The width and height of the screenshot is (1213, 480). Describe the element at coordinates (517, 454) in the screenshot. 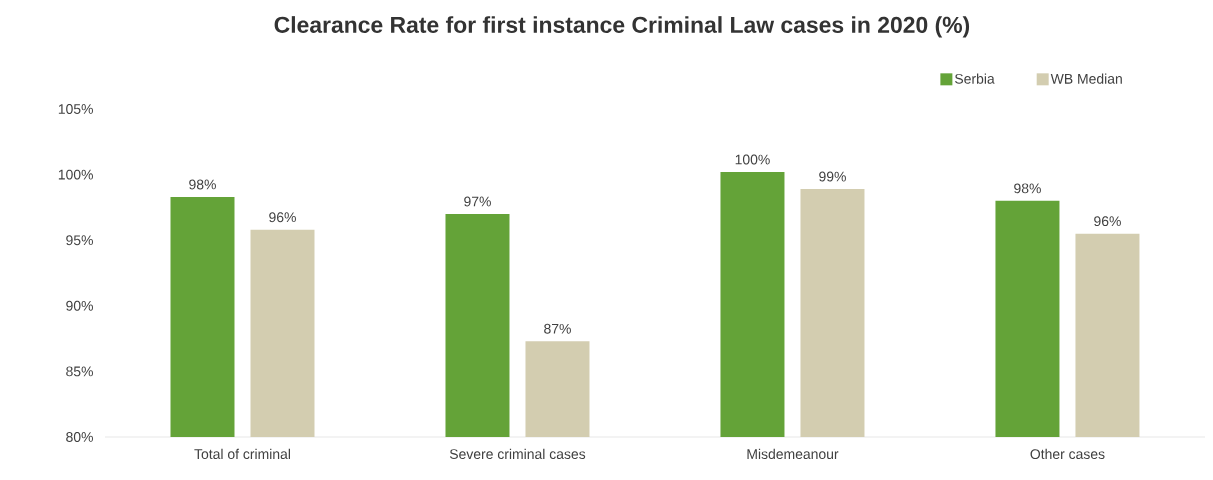

I see `x-tick-label: Severe criminal cases` at that location.